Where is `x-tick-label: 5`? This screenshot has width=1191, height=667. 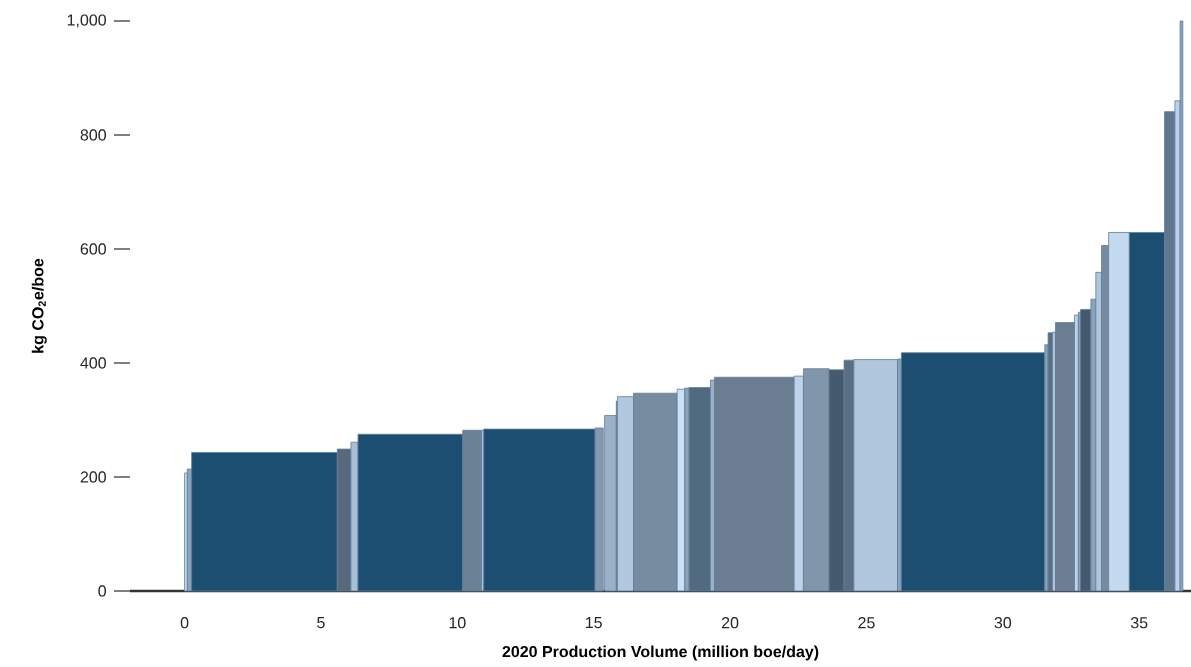
x-tick-label: 5 is located at coordinates (321, 623).